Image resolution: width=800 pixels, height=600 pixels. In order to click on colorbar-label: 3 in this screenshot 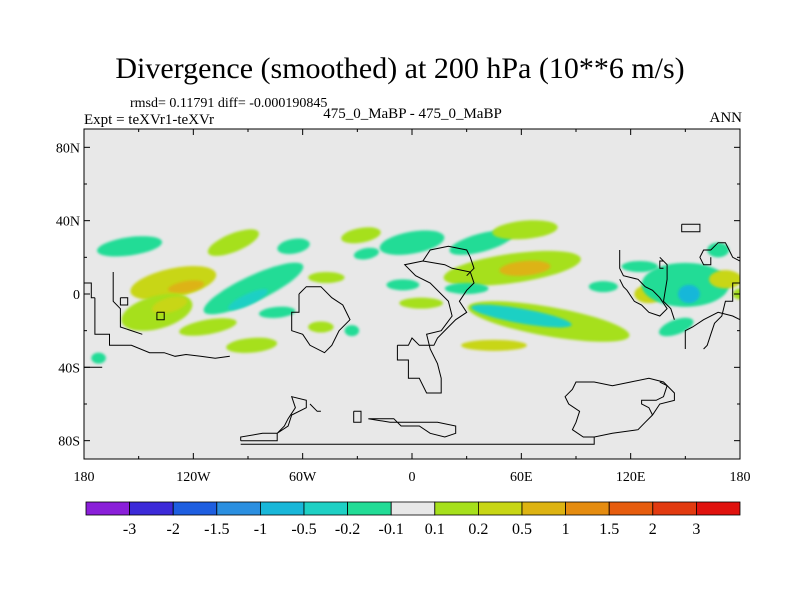, I will do `click(696, 529)`.